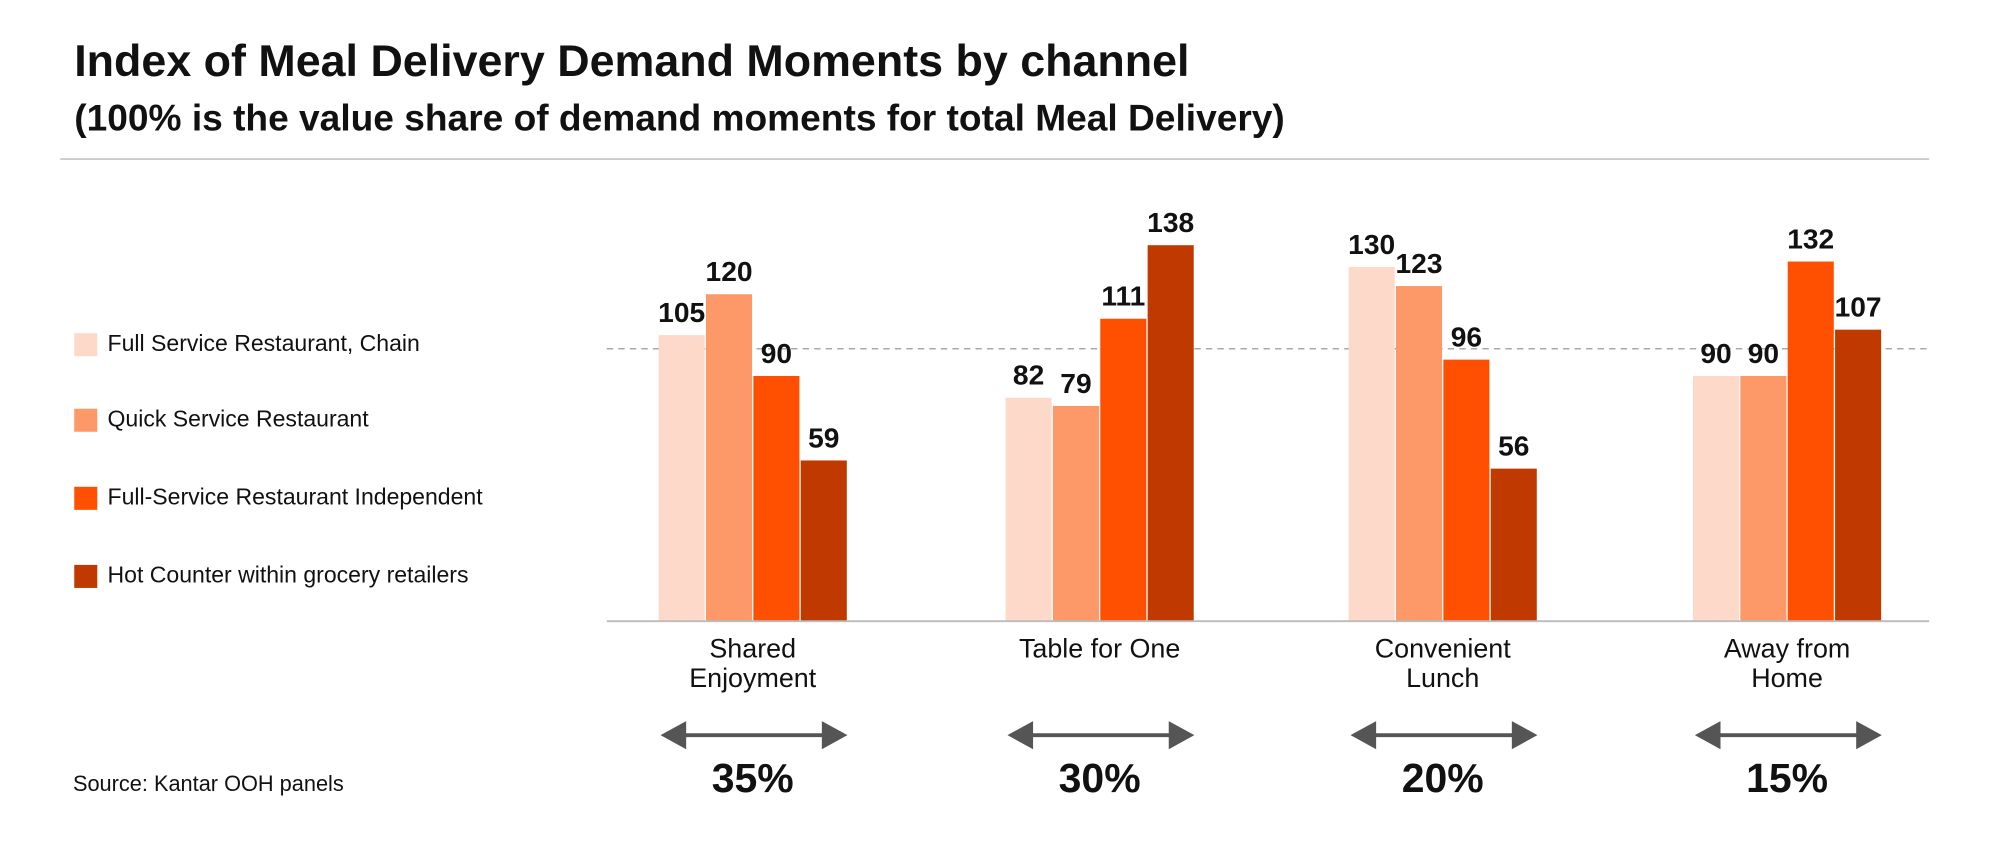 The image size is (1997, 852). Describe the element at coordinates (1123, 296) in the screenshot. I see `value-label: 111` at that location.